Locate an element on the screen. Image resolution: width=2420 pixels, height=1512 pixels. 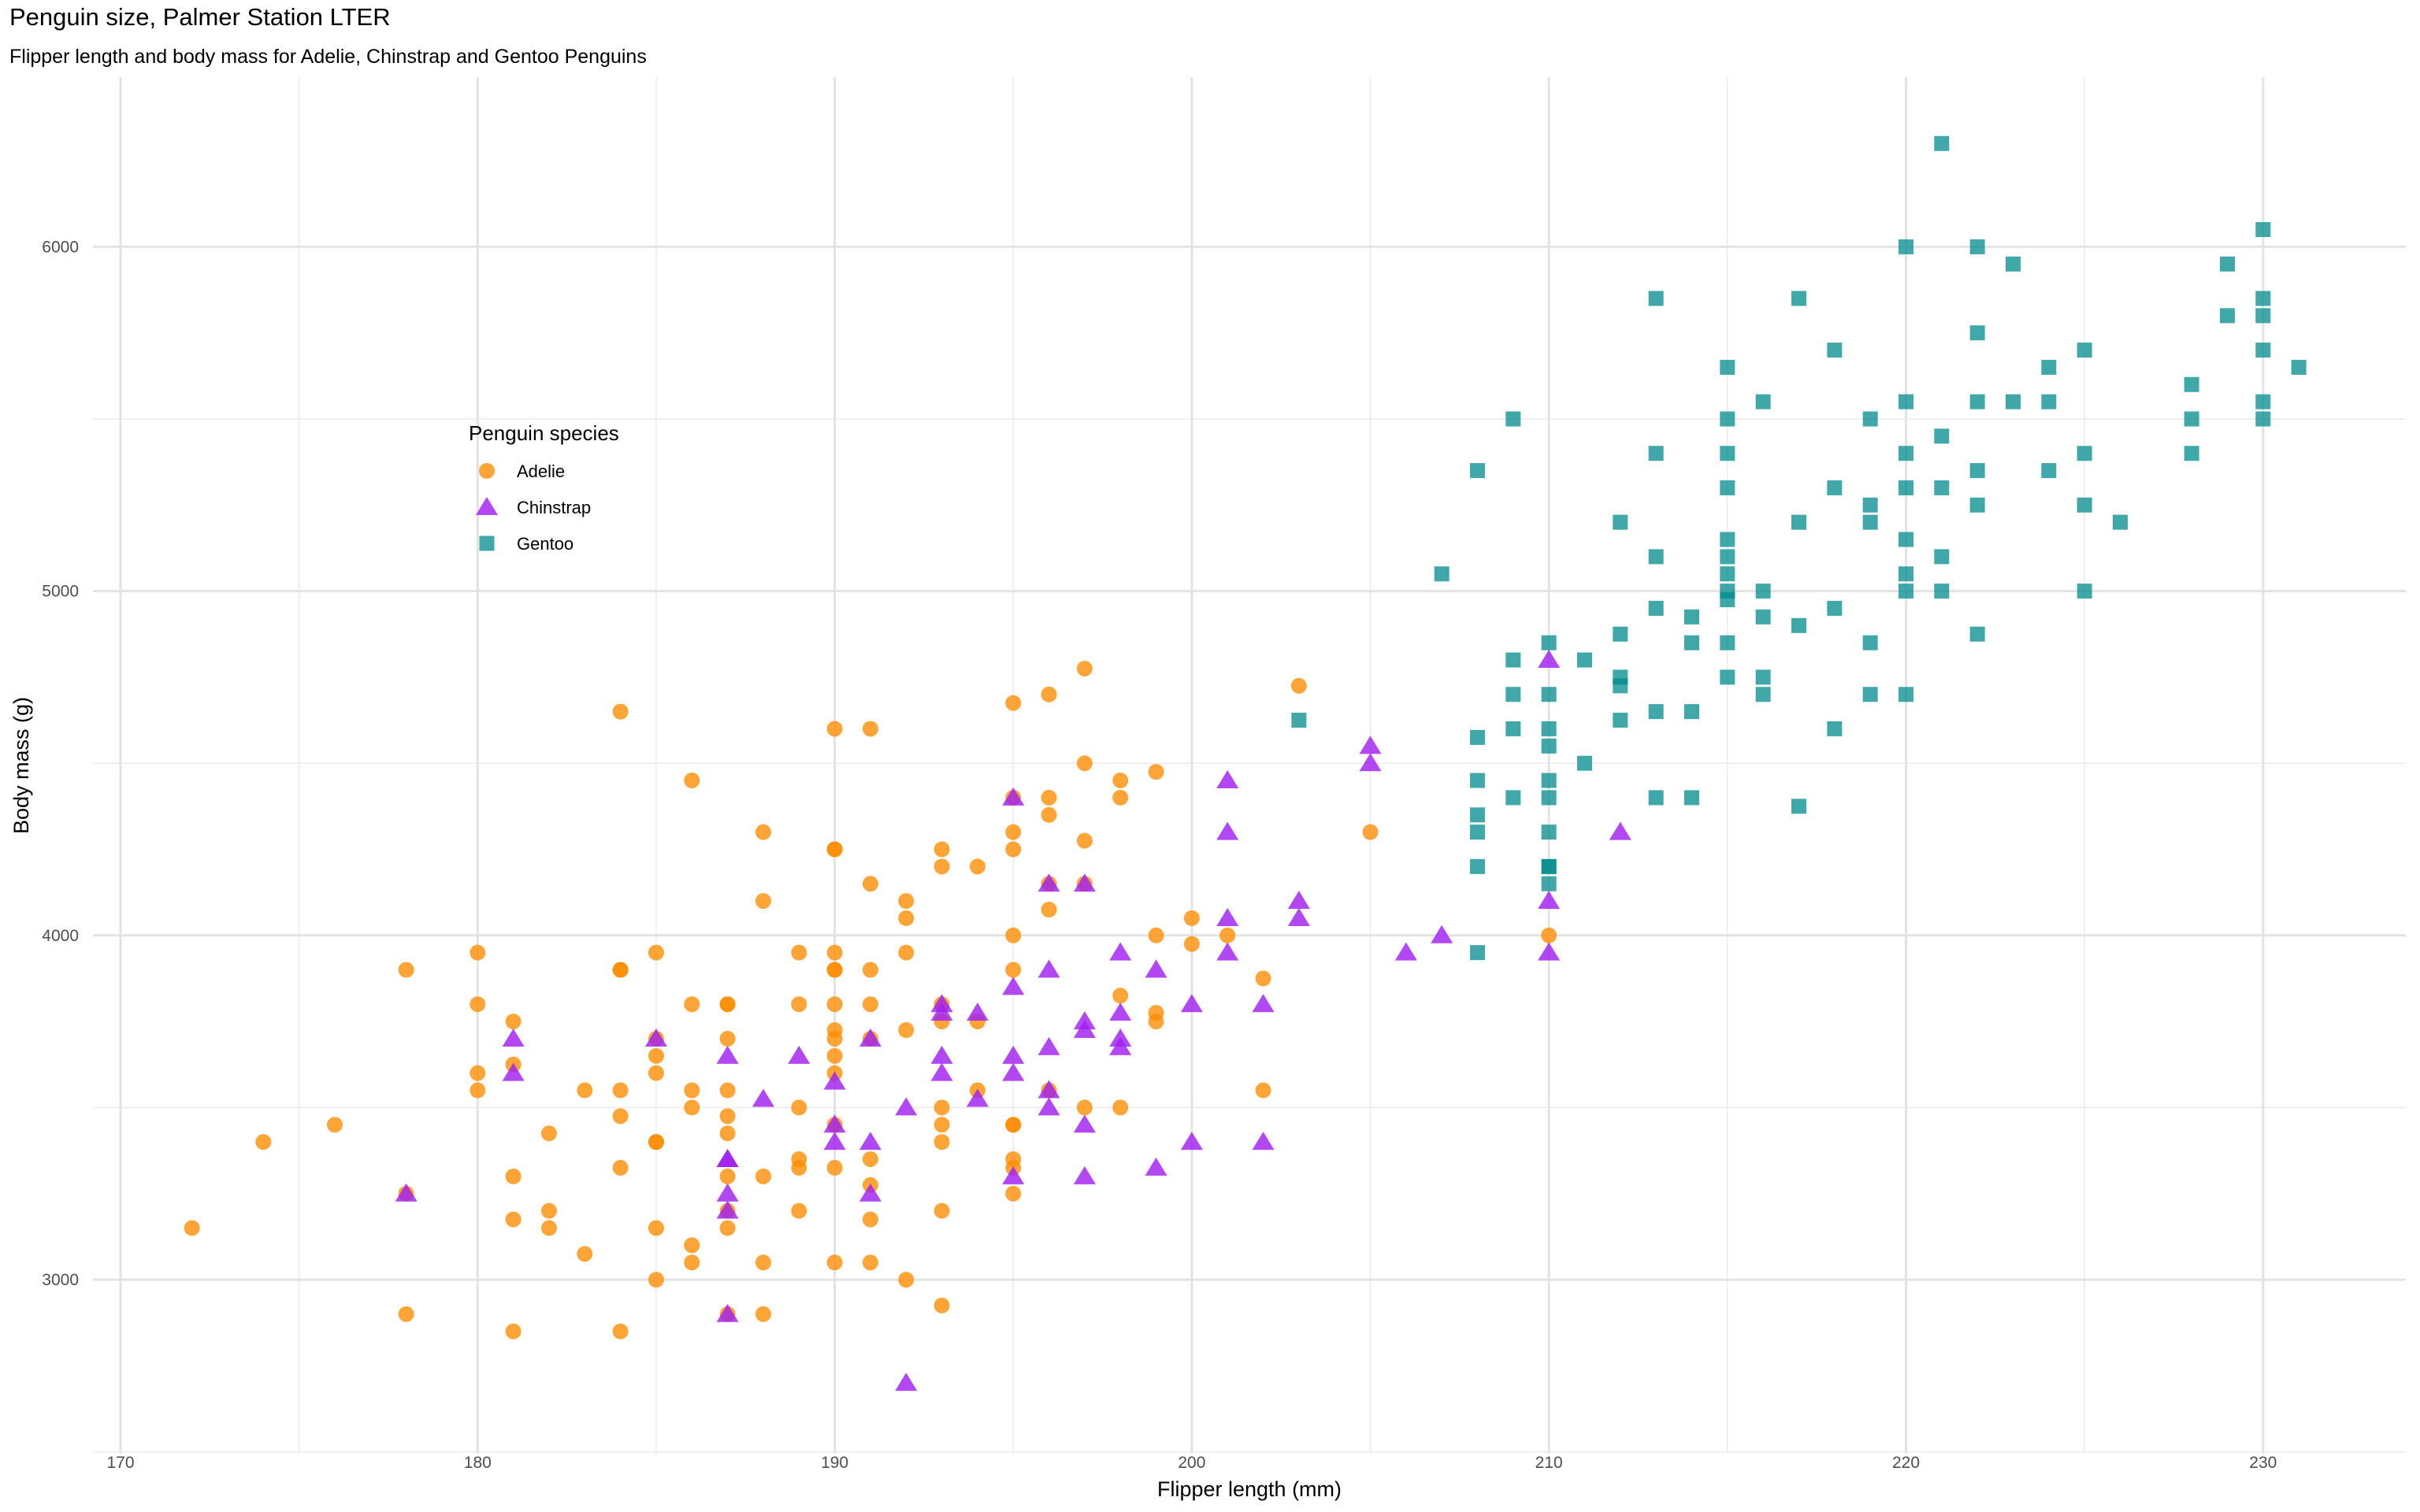
x-axis-title: Flipper length (mm) is located at coordinates (1249, 1489).